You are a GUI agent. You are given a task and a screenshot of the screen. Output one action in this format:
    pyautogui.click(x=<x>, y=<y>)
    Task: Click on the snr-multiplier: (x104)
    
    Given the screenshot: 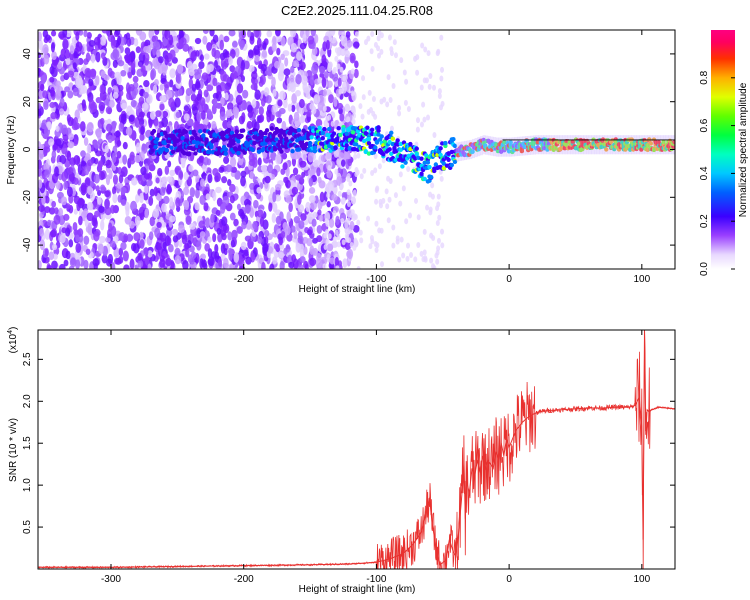 What is the action you would take?
    pyautogui.click(x=13, y=340)
    